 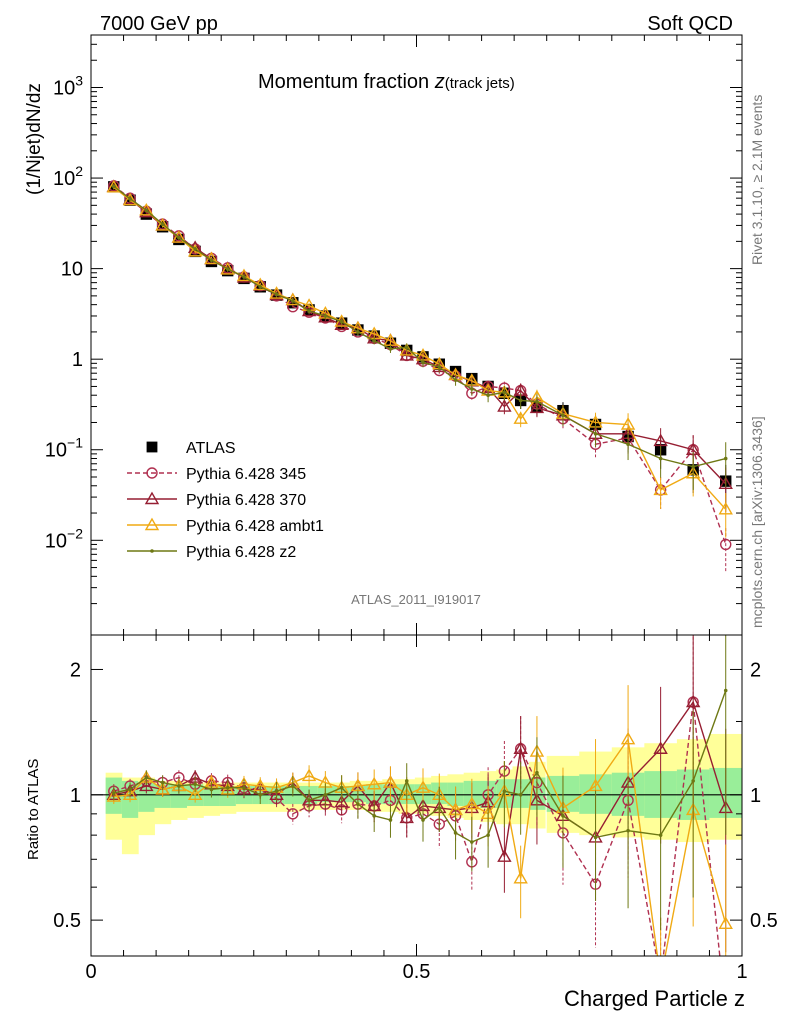 What do you see at coordinates (241, 552) in the screenshot?
I see `legend-label: Pythia 6.428 z2` at bounding box center [241, 552].